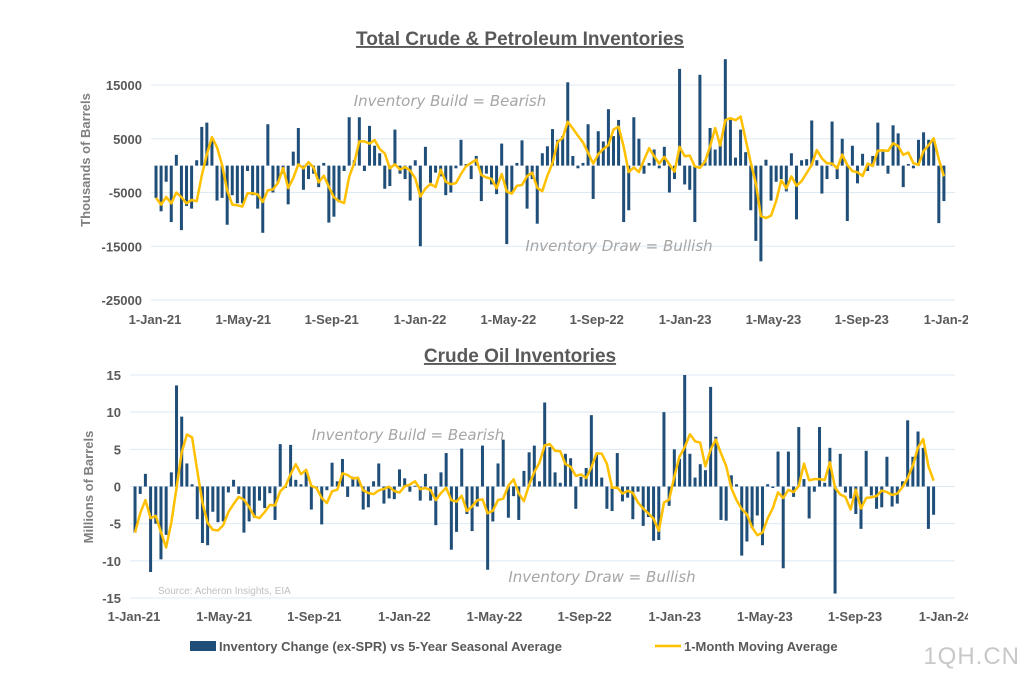 The width and height of the screenshot is (1036, 686). I want to click on y-tick-label: -10, so click(111, 561).